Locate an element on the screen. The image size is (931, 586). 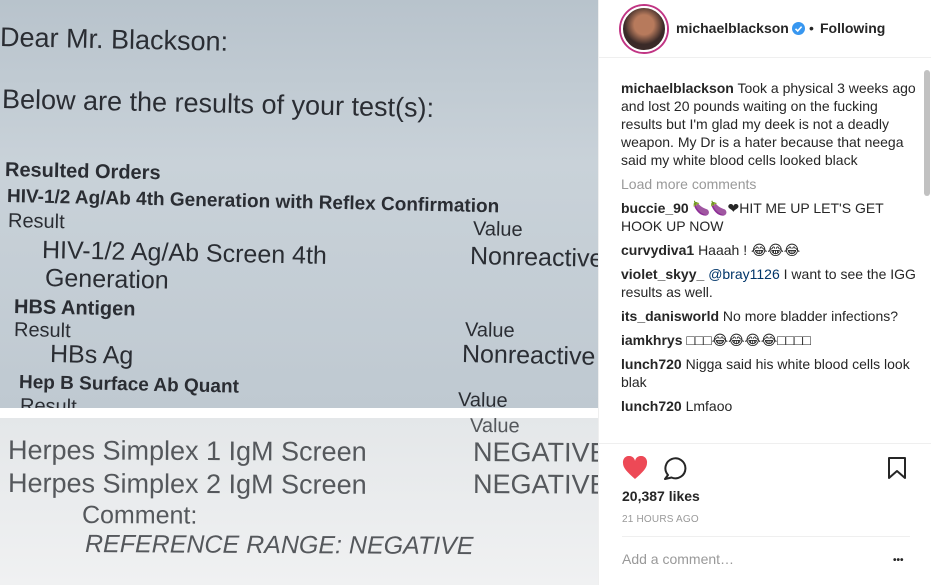
comment-user: iamkhrys is located at coordinates (652, 340).